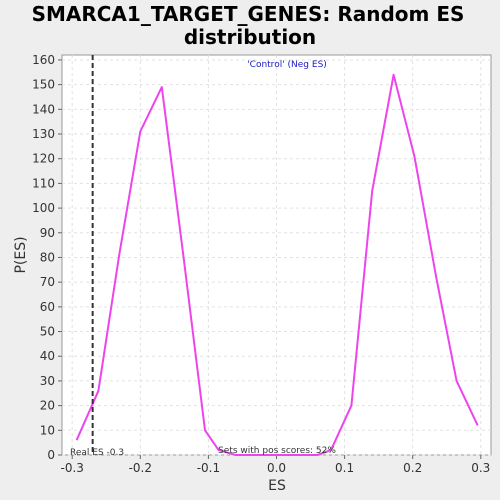  I want to click on y-tick-label: 50, so click(47, 332).